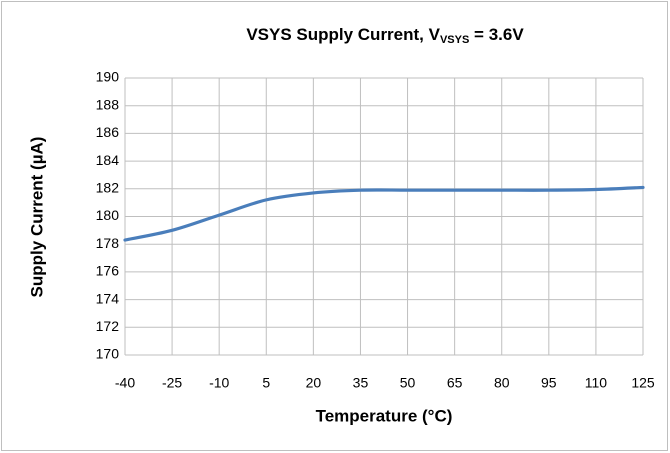 This screenshot has height=453, width=670. I want to click on x-tick-label: 95, so click(549, 383).